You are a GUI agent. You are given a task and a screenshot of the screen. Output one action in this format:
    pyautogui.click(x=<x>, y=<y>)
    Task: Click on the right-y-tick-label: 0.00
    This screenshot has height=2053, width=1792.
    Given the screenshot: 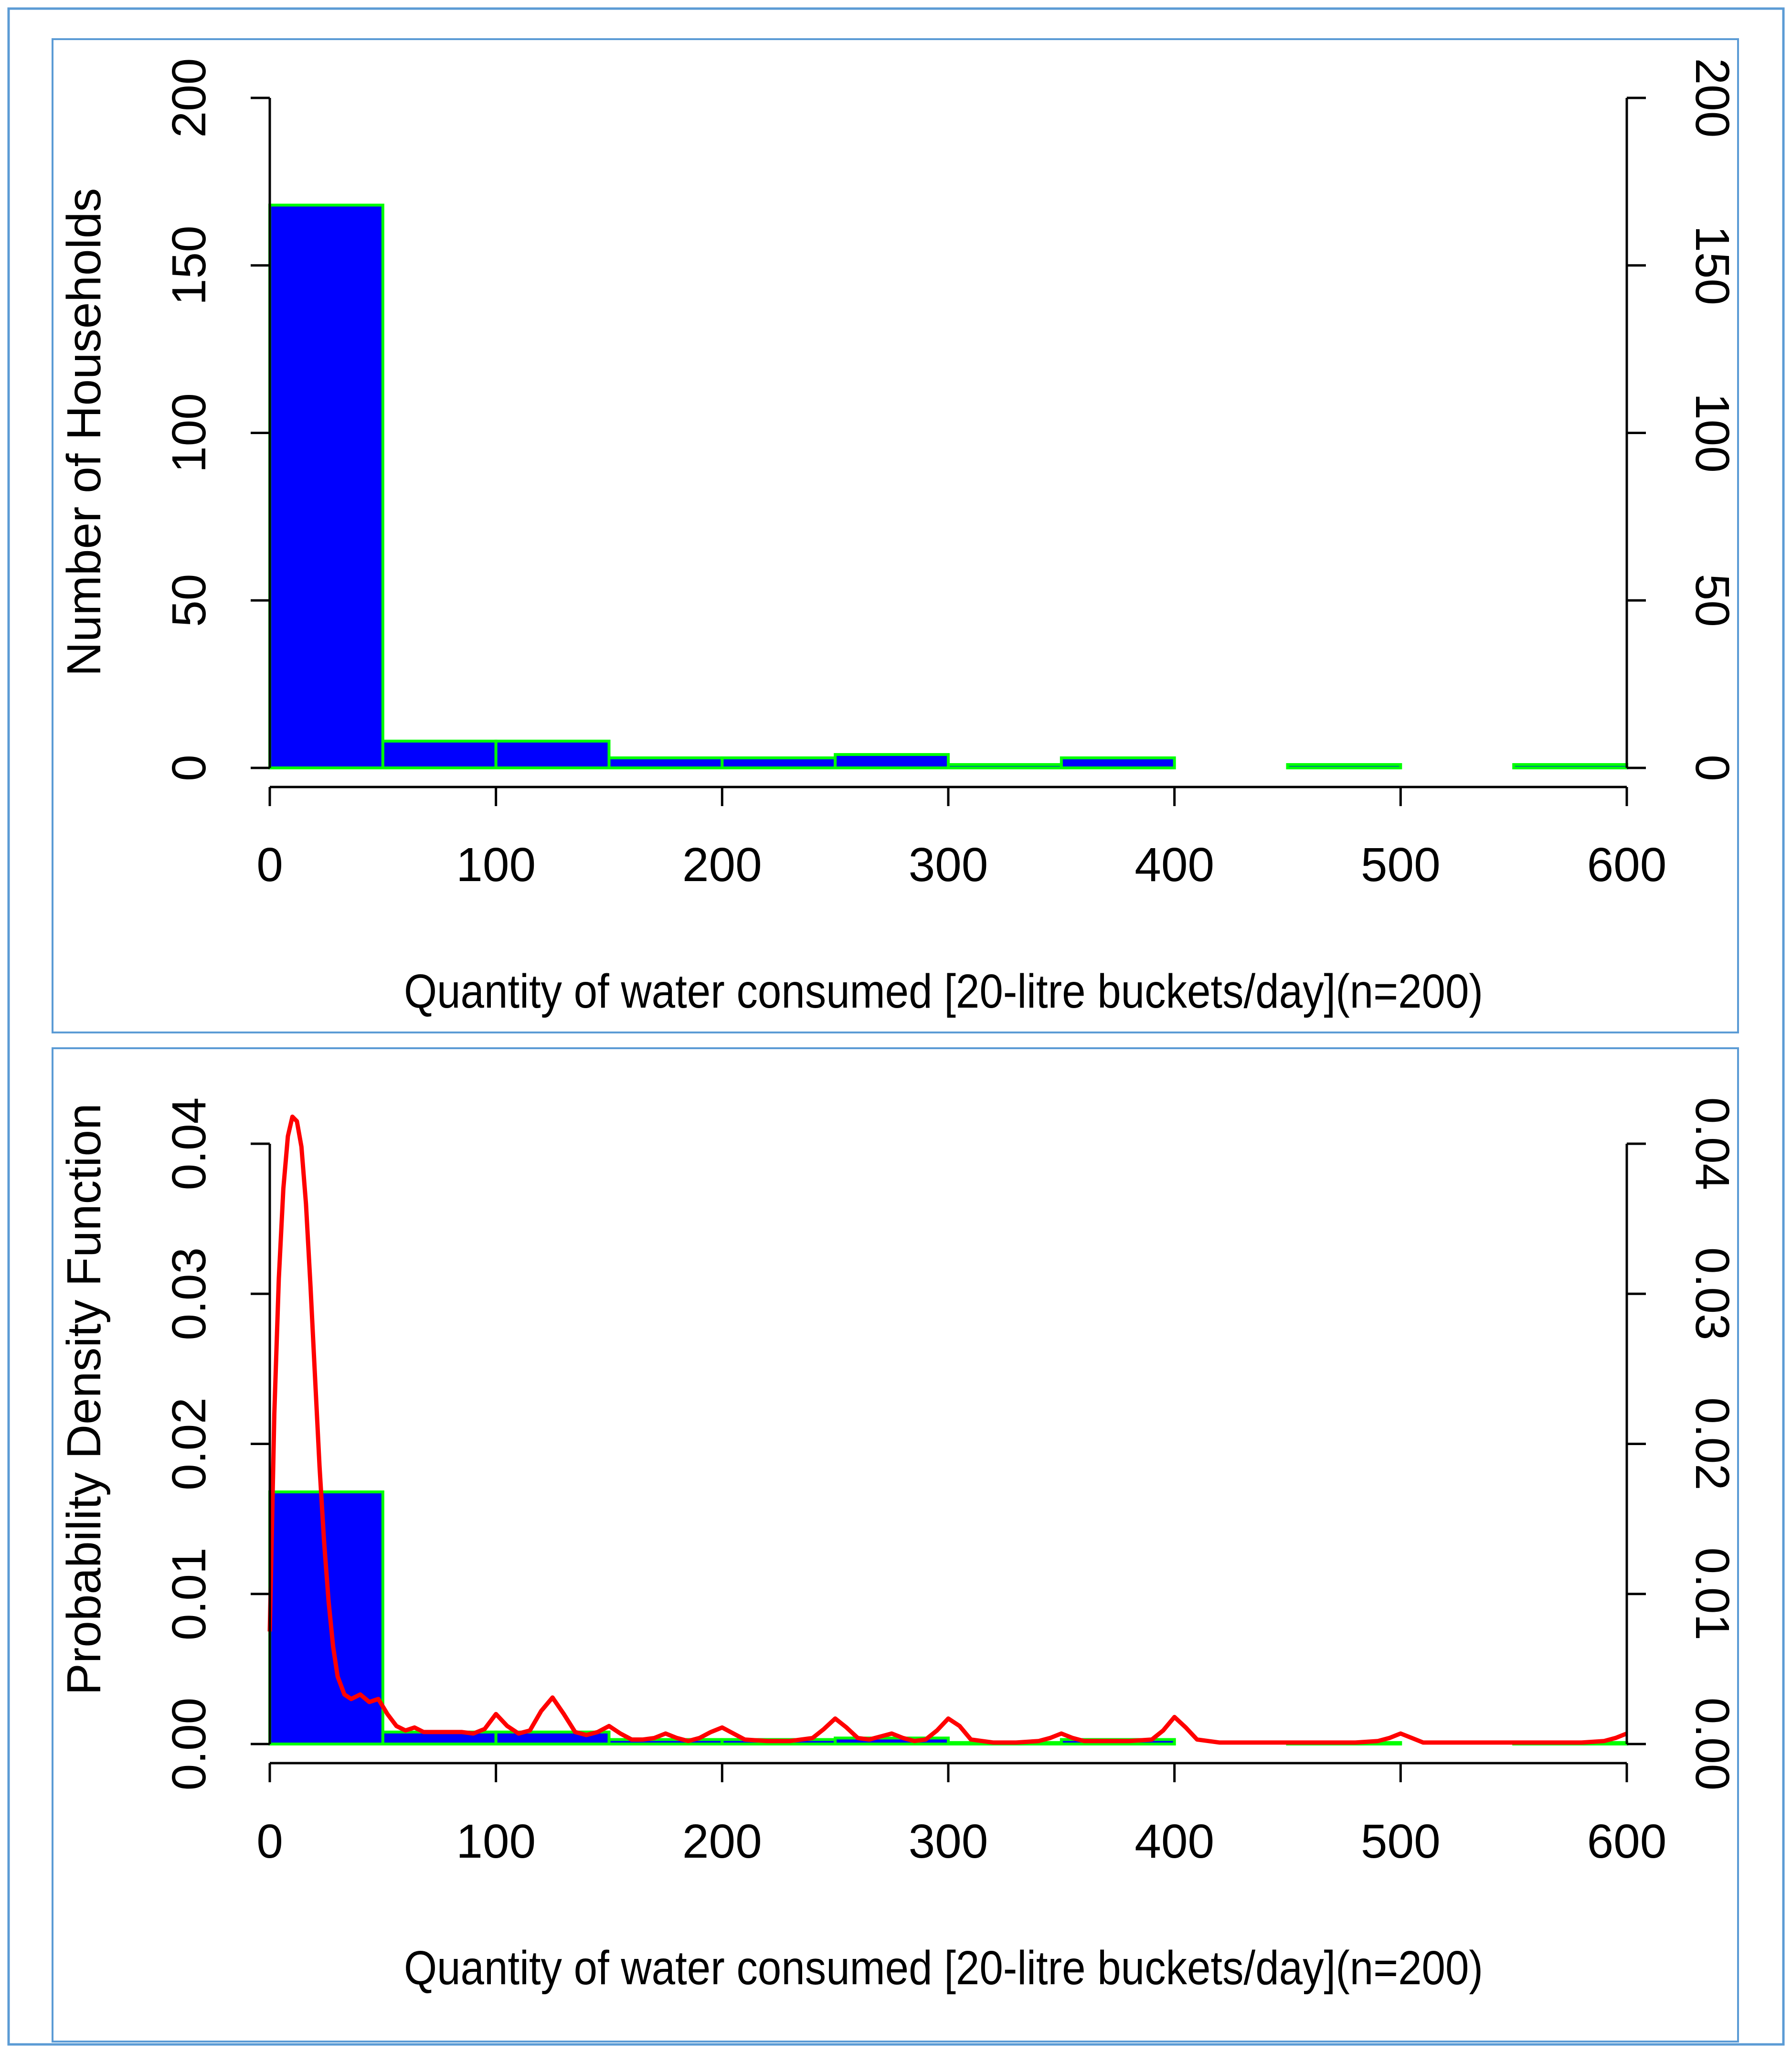 What is the action you would take?
    pyautogui.click(x=1712, y=1744)
    